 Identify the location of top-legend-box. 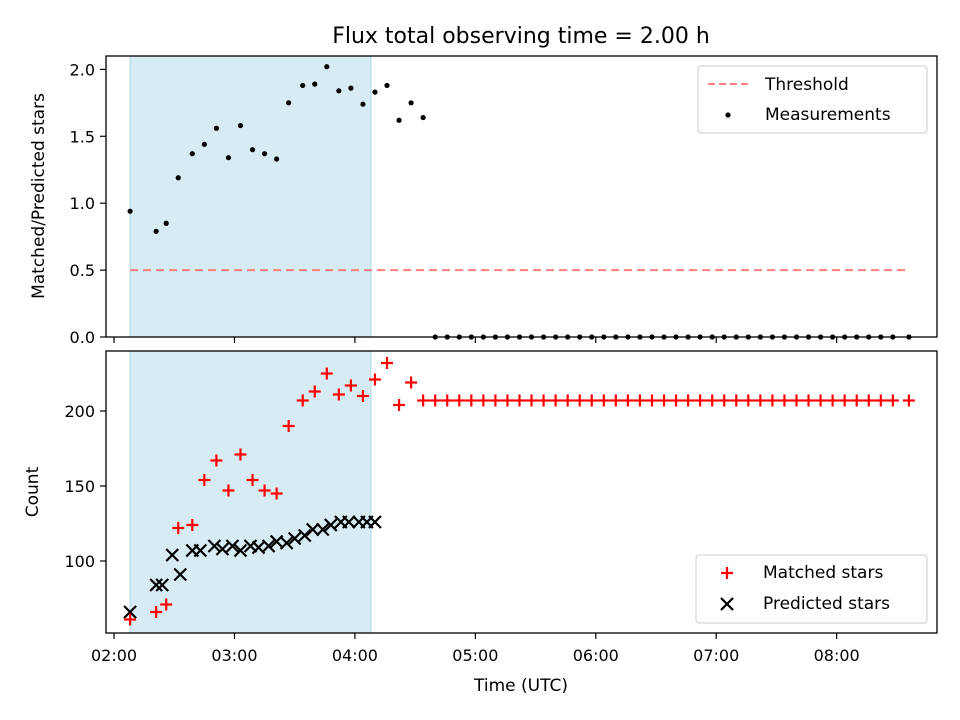
(812, 99).